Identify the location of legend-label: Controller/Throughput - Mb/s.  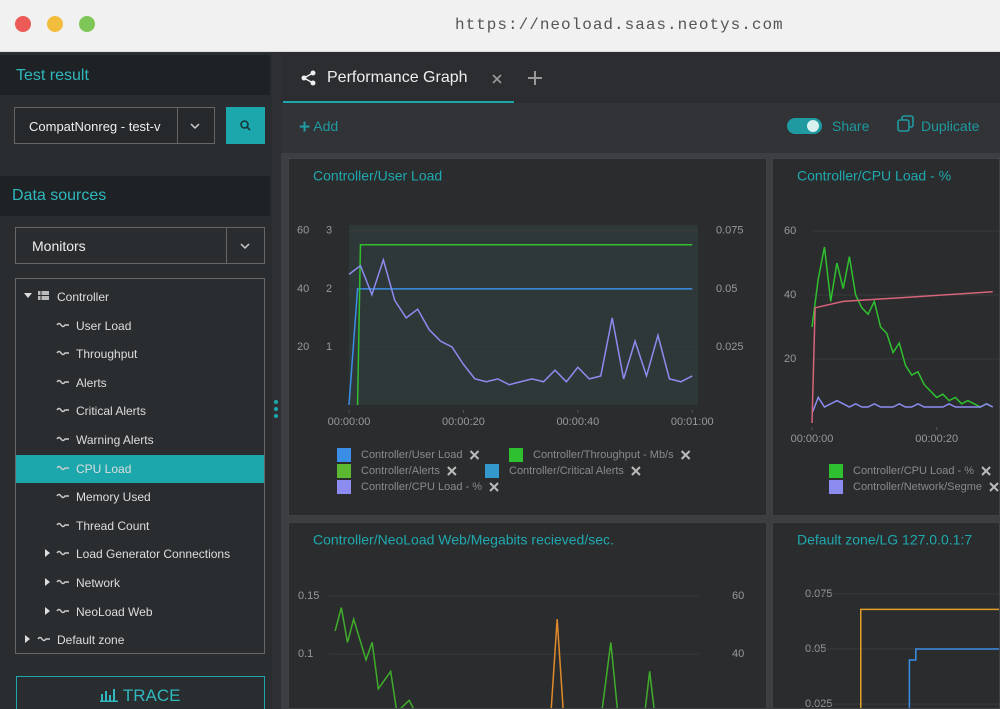
(603, 455).